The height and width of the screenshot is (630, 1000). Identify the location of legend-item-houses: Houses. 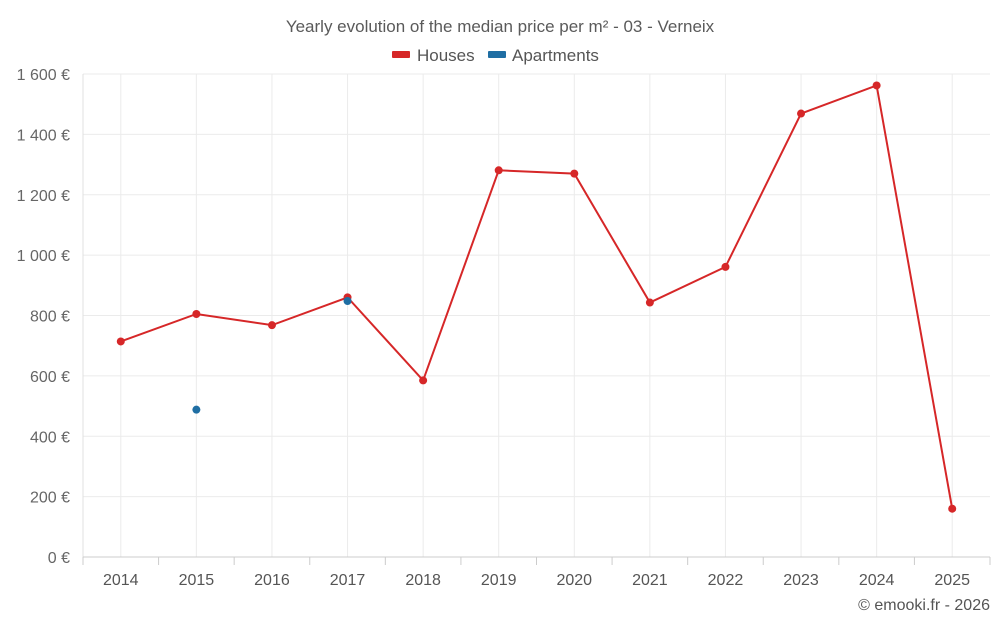
(433, 55).